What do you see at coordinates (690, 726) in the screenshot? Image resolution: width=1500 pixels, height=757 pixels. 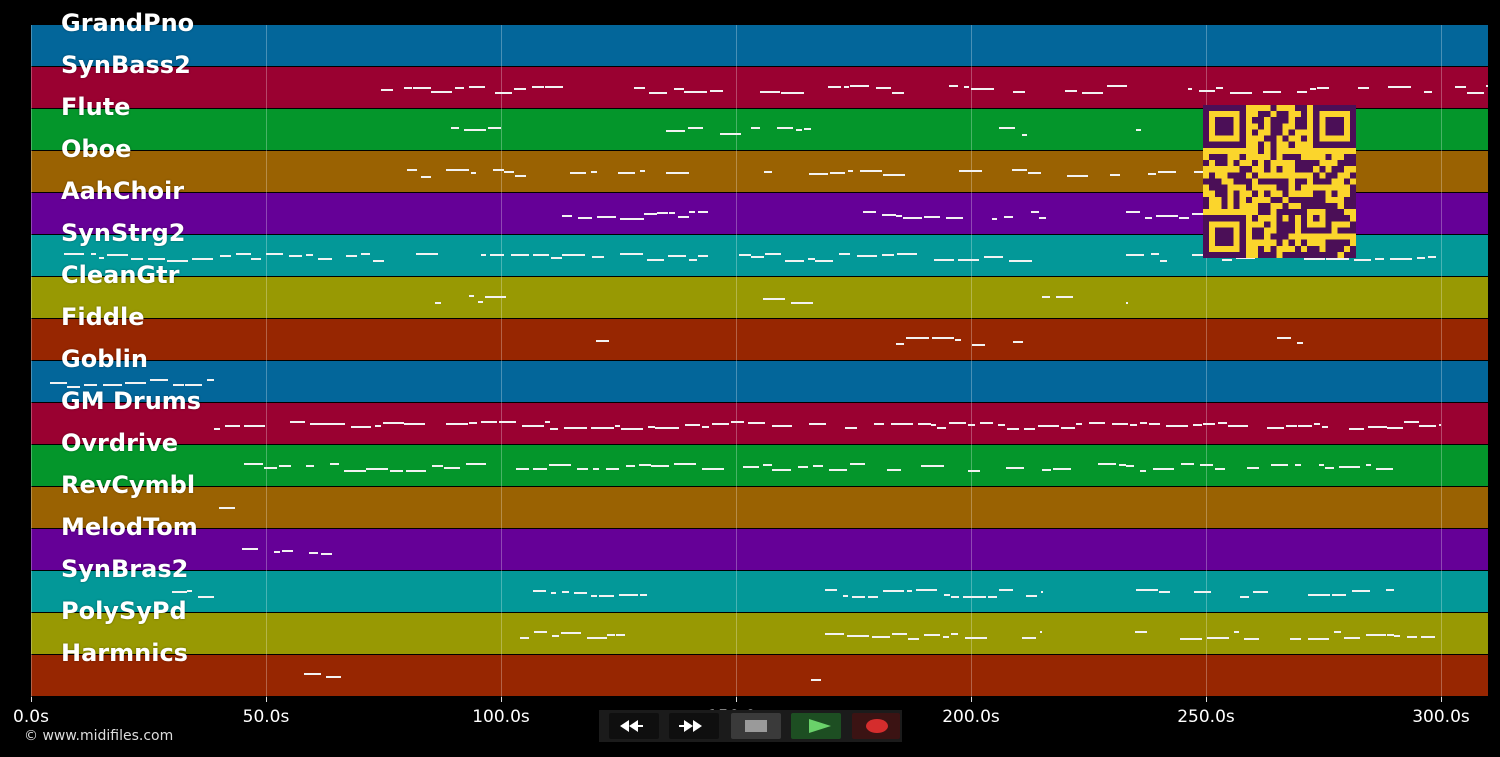 I see `fast-forward-icon` at bounding box center [690, 726].